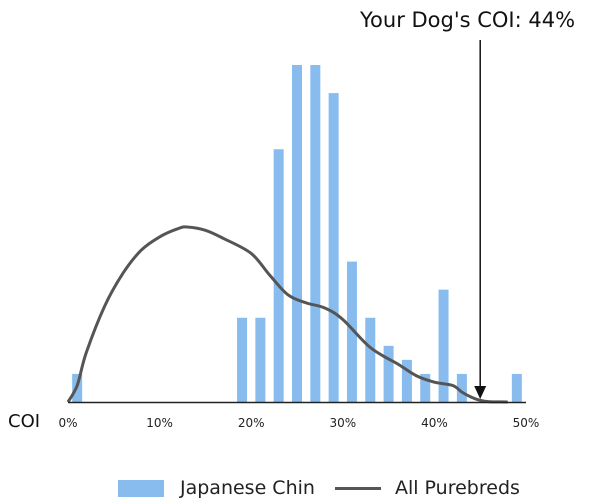 Image resolution: width=601 pixels, height=502 pixels. I want to click on x-axis-label: COI, so click(24, 421).